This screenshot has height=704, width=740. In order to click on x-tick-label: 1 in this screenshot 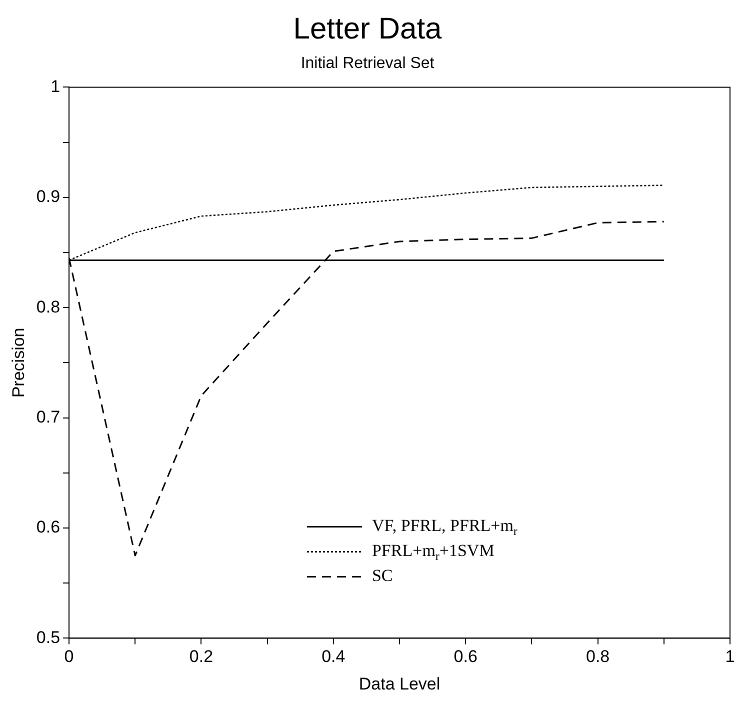, I will do `click(730, 656)`.